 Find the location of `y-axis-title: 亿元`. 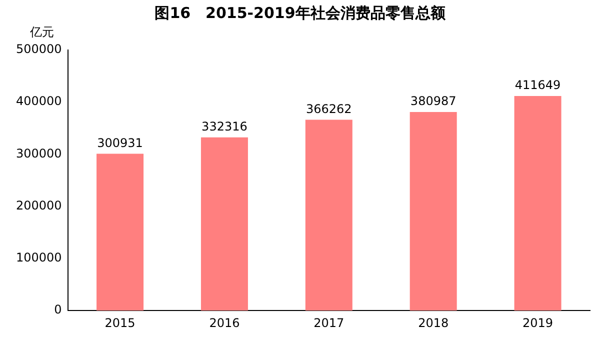

y-axis-title: 亿元 is located at coordinates (42, 32).